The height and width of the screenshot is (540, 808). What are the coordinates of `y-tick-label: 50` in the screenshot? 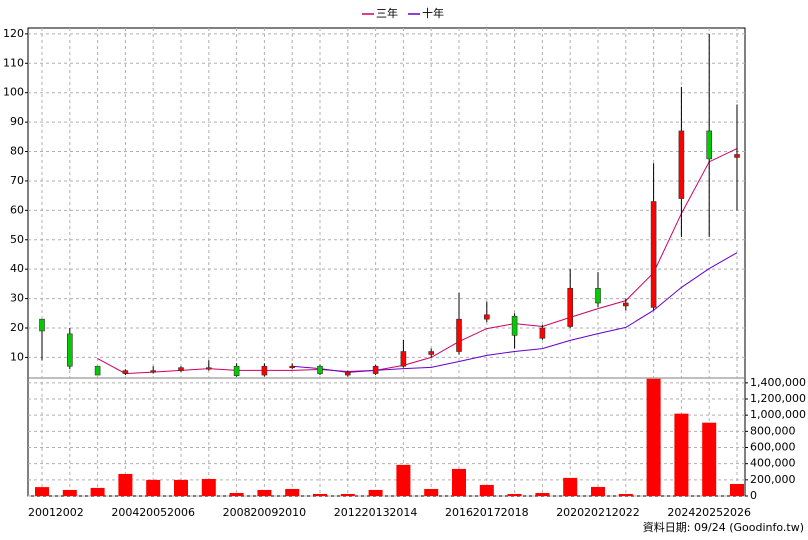 It's located at (17, 239).